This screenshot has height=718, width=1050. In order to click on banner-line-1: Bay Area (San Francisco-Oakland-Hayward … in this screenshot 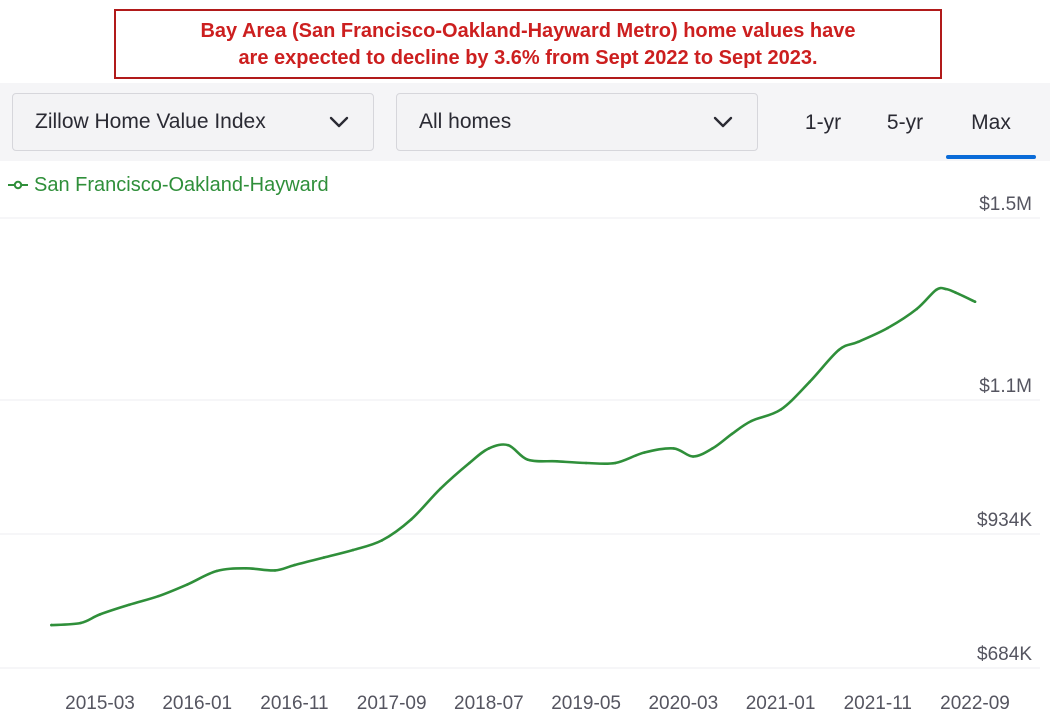, I will do `click(528, 31)`.